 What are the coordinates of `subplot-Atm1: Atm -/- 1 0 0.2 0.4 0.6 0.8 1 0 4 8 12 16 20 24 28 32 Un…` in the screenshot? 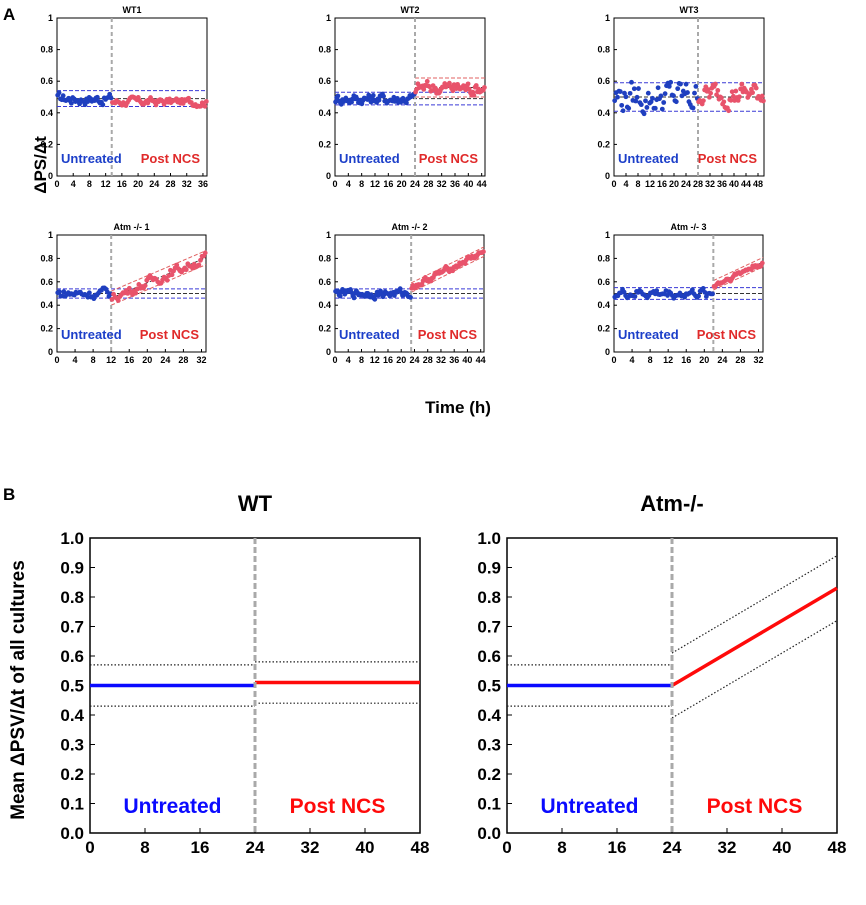 It's located at (124, 293).